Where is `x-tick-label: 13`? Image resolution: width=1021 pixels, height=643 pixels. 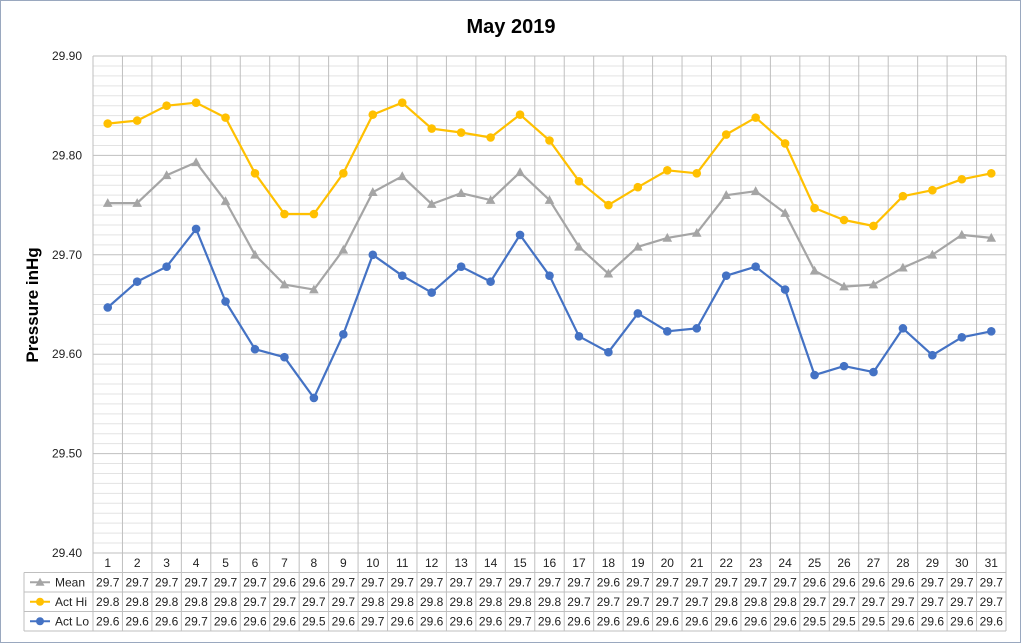 x-tick-label: 13 is located at coordinates (461, 563).